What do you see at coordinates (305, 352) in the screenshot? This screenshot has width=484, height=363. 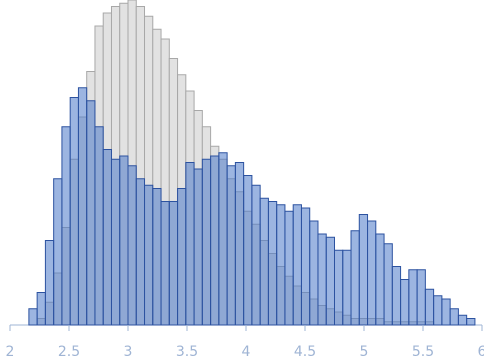 I see `x-tick-label: 4.5` at bounding box center [305, 352].